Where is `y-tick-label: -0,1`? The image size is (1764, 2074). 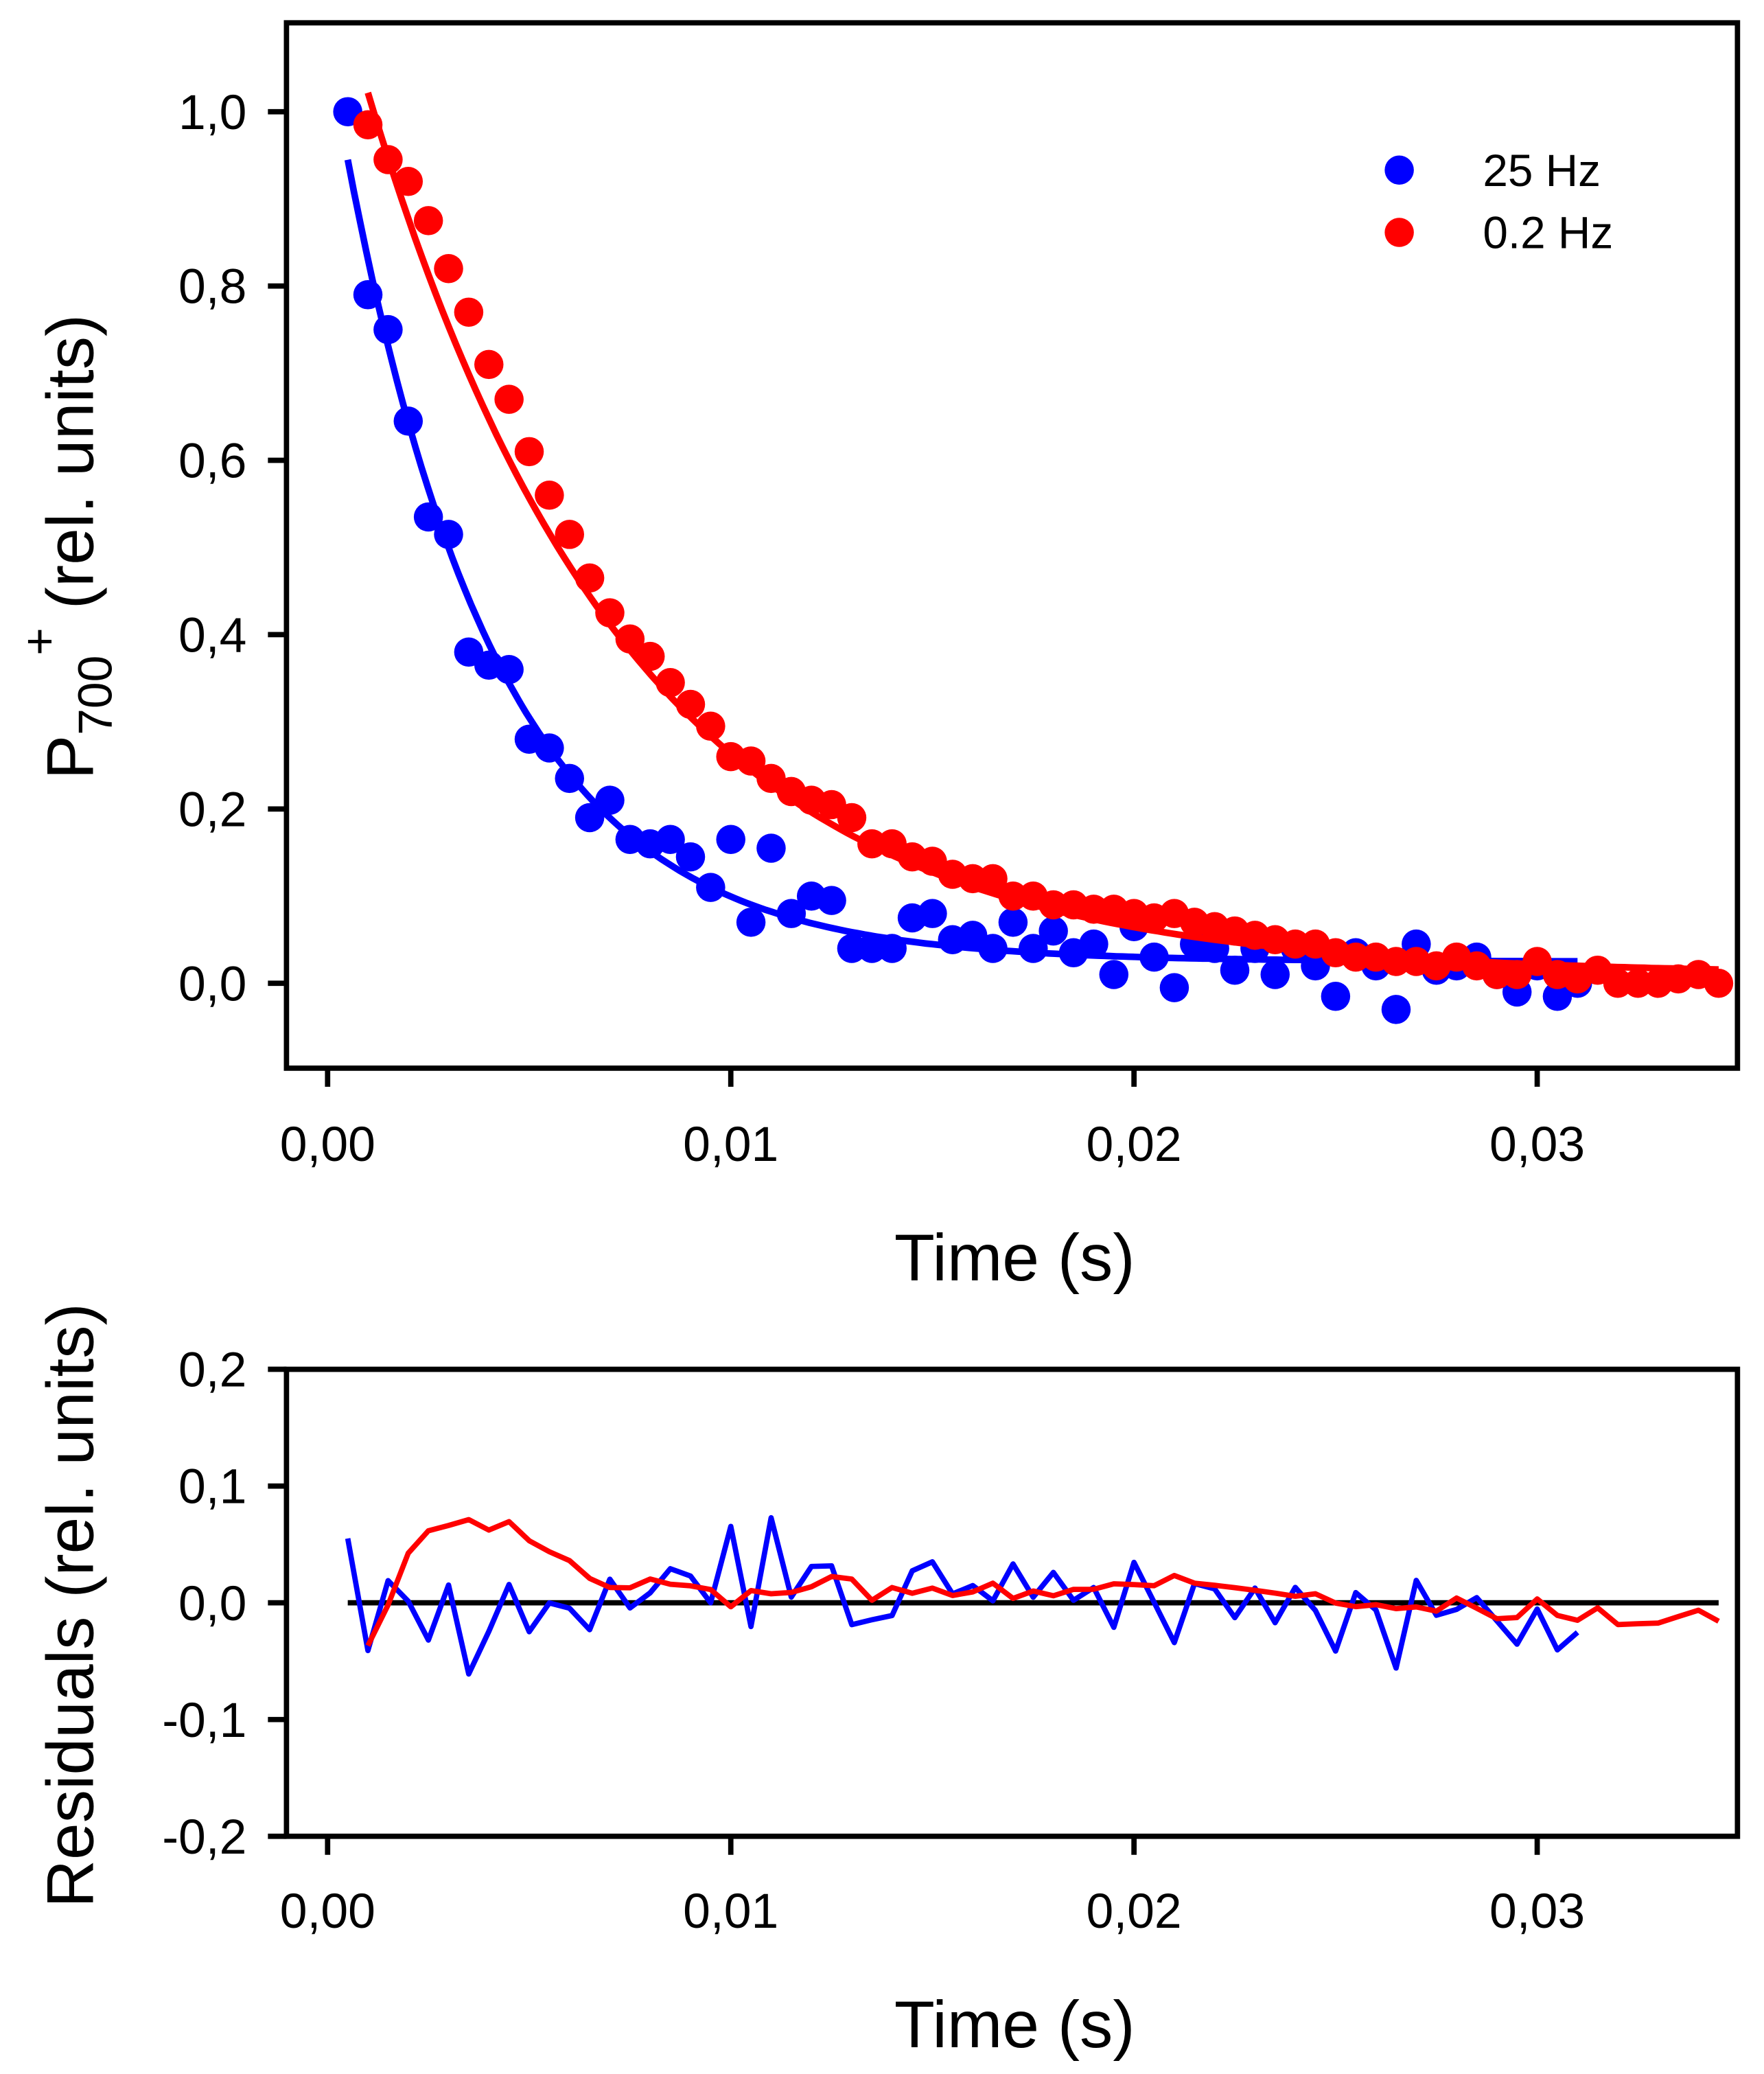
y-tick-label: -0,1 is located at coordinates (204, 1720).